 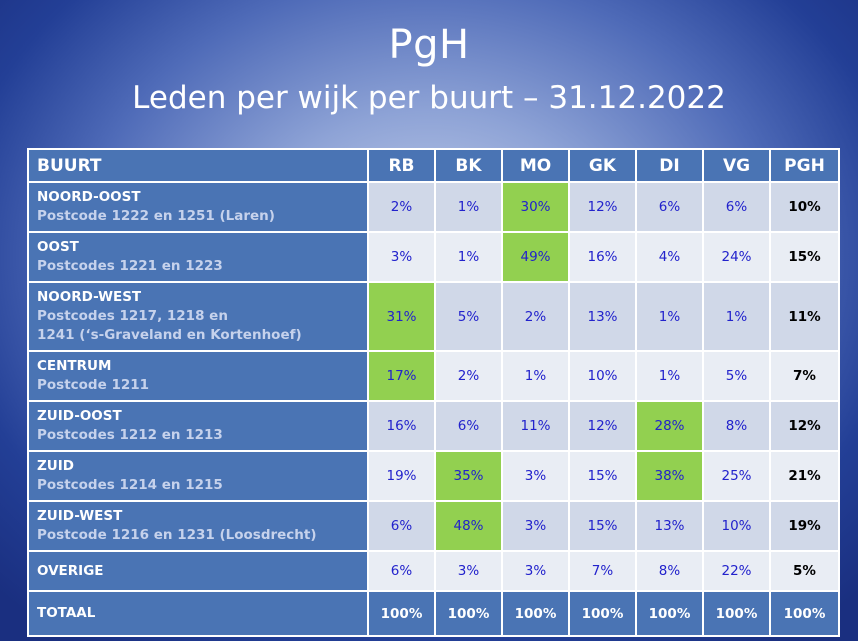 I want to click on buurt-name: ZUID, so click(x=55, y=466).